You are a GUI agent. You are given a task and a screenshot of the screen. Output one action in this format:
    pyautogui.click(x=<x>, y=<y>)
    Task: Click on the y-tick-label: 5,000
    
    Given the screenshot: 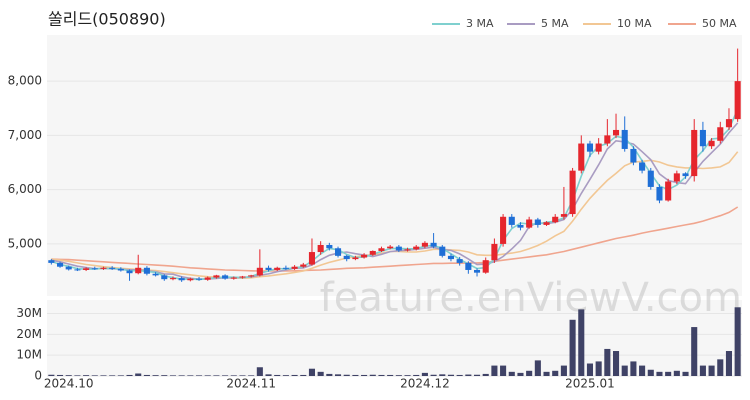 What is the action you would take?
    pyautogui.click(x=25, y=243)
    